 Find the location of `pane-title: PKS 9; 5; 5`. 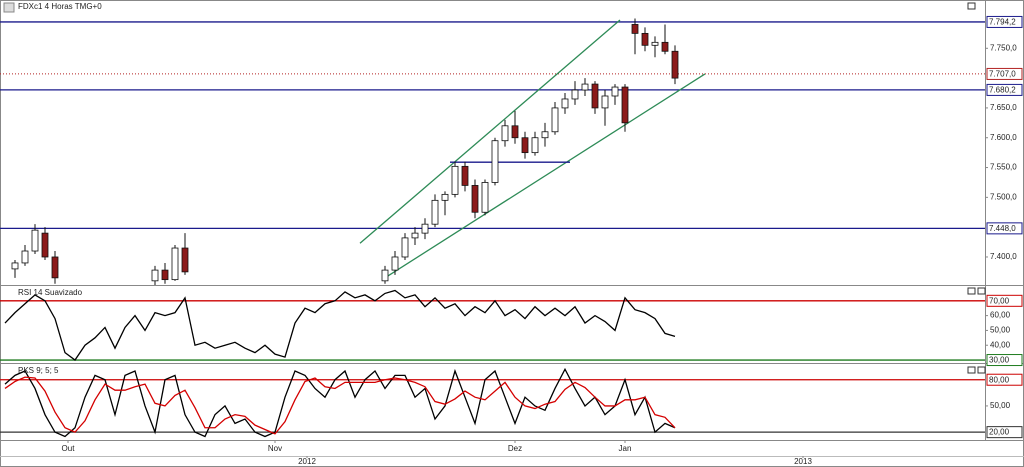

pane-title: PKS 9; 5; 5 is located at coordinates (38, 370).